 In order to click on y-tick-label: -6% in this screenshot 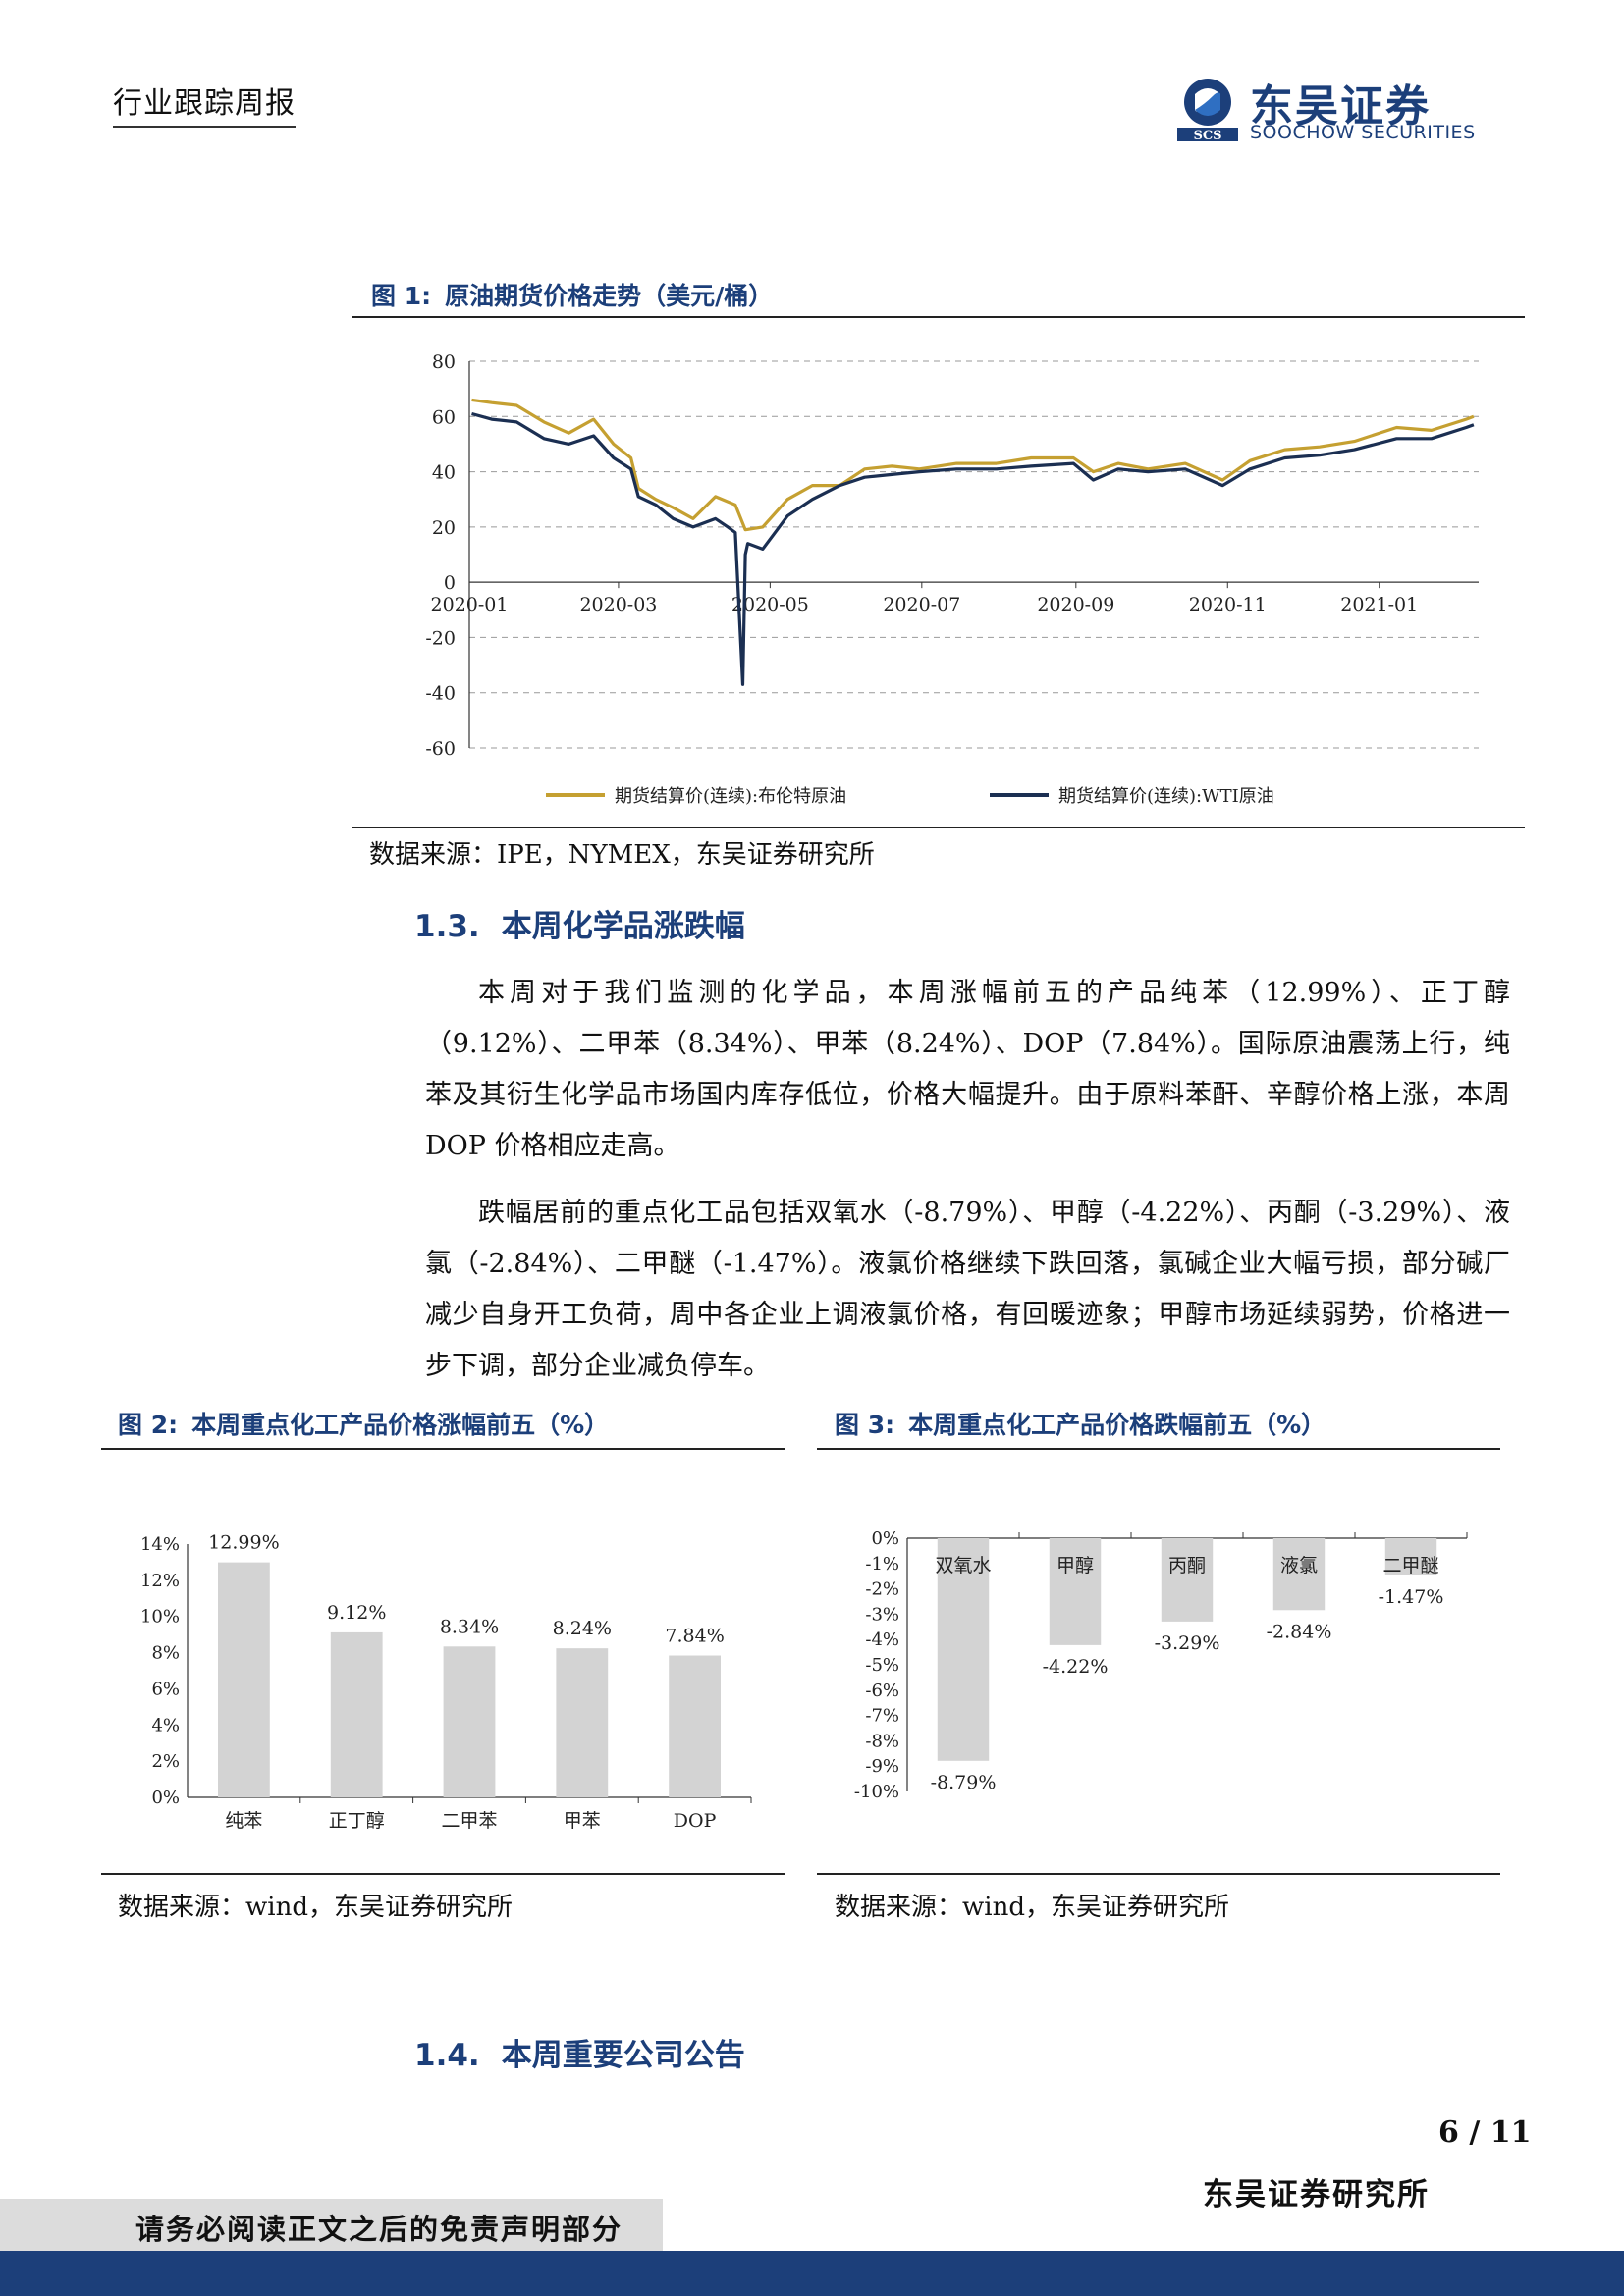, I will do `click(882, 1691)`.